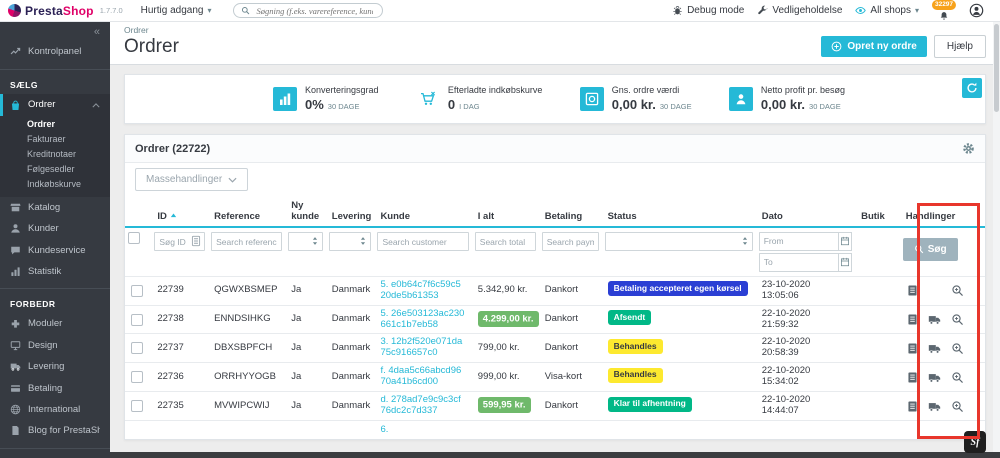 This screenshot has height=458, width=1000. Describe the element at coordinates (179, 430) in the screenshot. I see `order-id` at that location.